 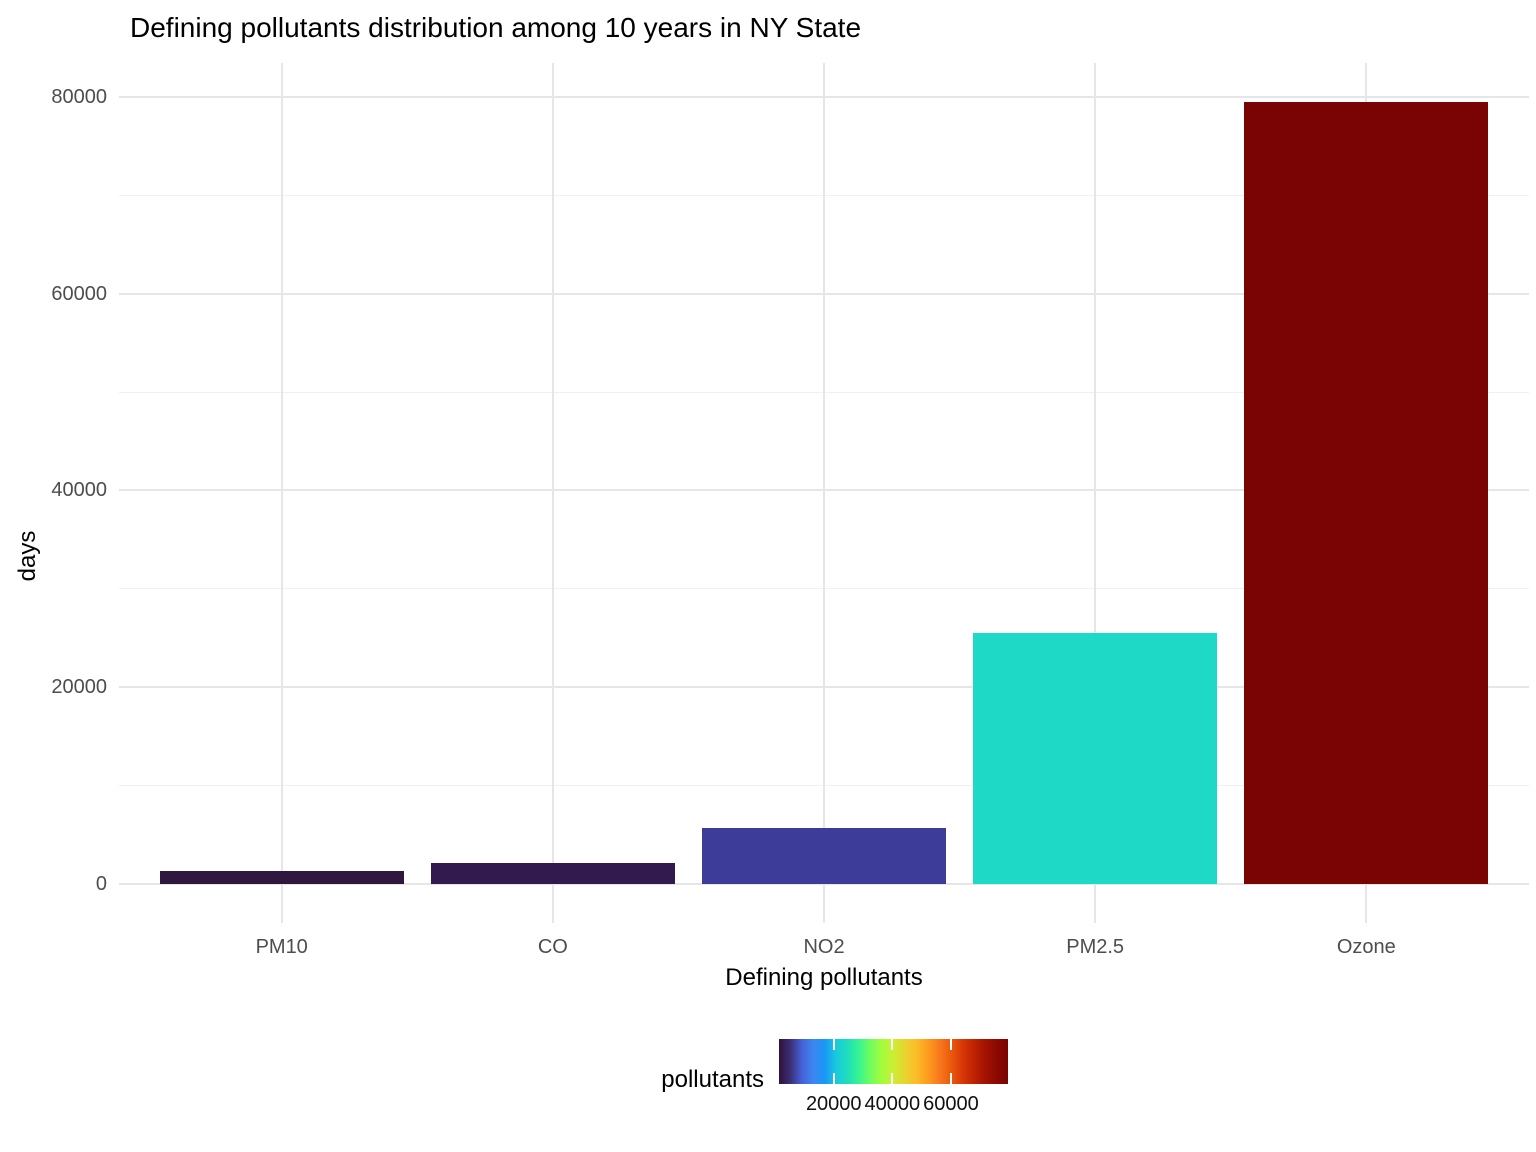 I want to click on legend-colorbar, so click(x=893, y=1061).